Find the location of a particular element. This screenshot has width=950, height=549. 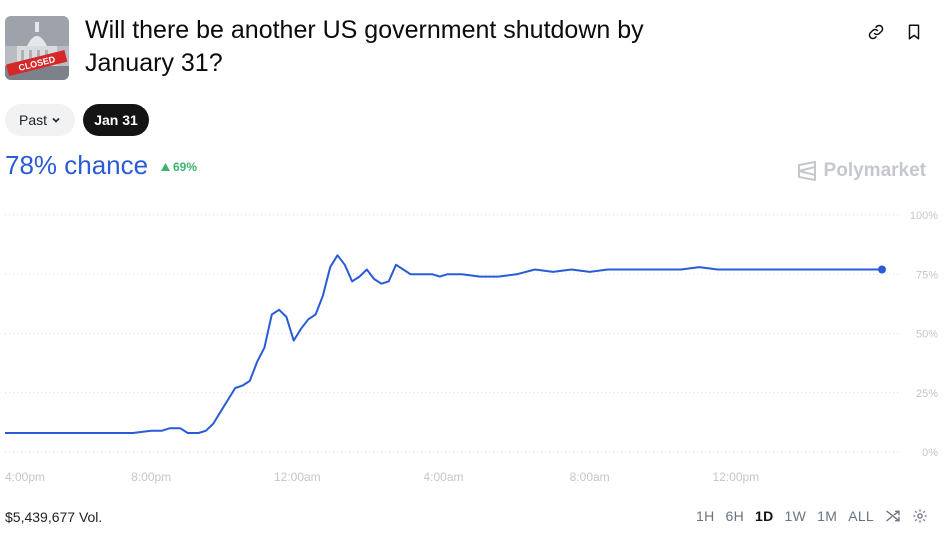

shuffle-icon is located at coordinates (893, 516).